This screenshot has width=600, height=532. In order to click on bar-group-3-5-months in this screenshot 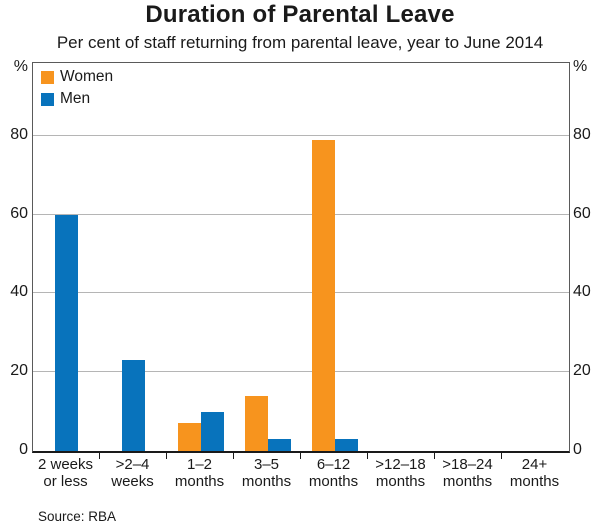, I will do `click(267, 257)`.